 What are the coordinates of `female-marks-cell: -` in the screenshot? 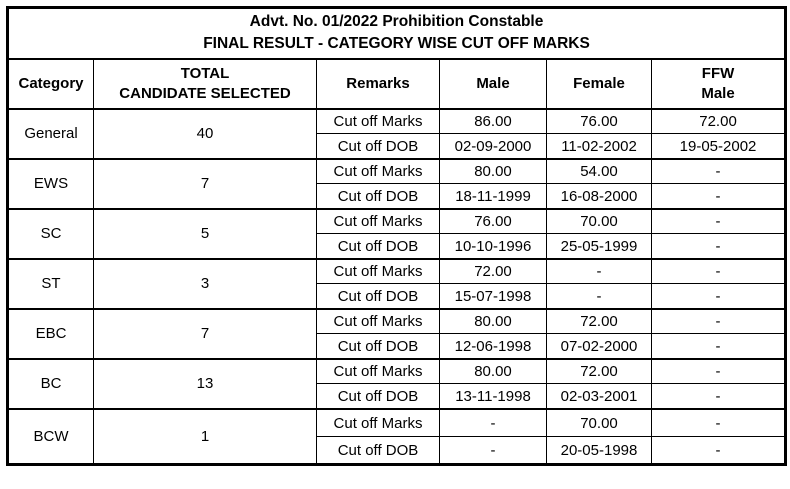 It's located at (599, 271).